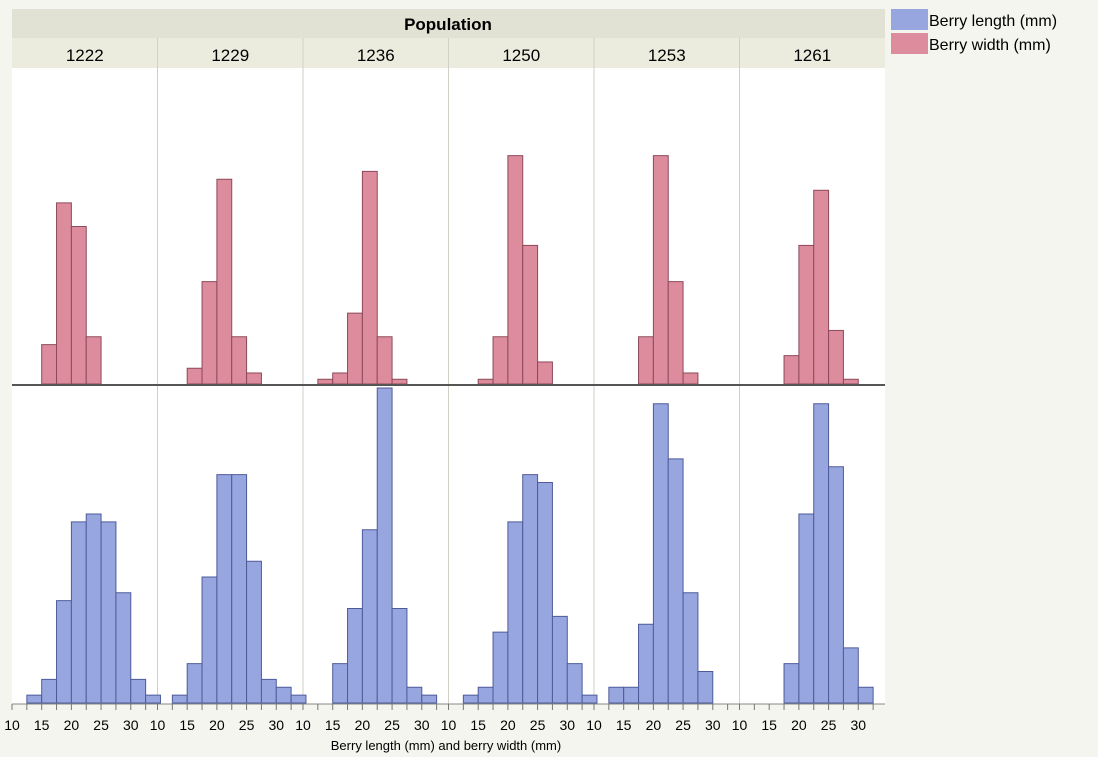 The height and width of the screenshot is (757, 1098). I want to click on panel-header-1222: 1222, so click(85, 55).